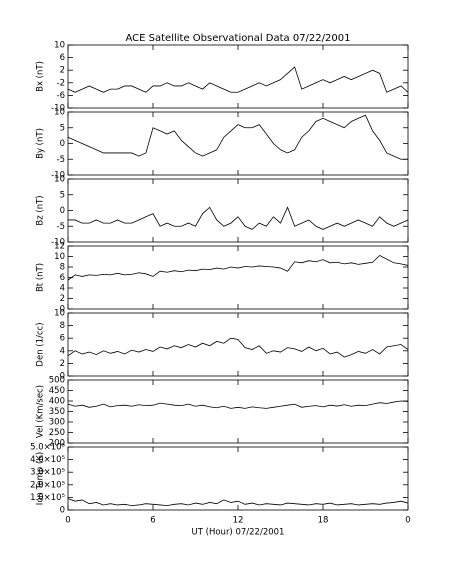  What do you see at coordinates (41, 143) in the screenshot?
I see `y-axis-label: By (nT)` at bounding box center [41, 143].